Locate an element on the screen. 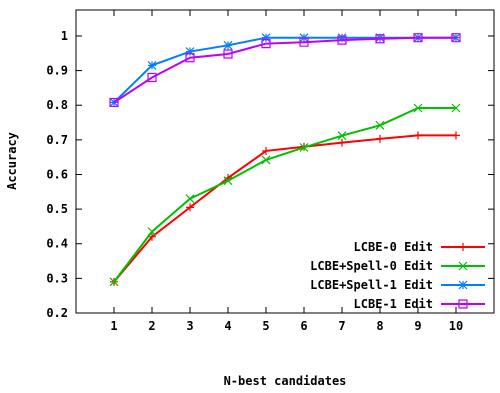 The width and height of the screenshot is (500, 393). legend-label: LCBE+Spell-1 Edit is located at coordinates (371, 285).